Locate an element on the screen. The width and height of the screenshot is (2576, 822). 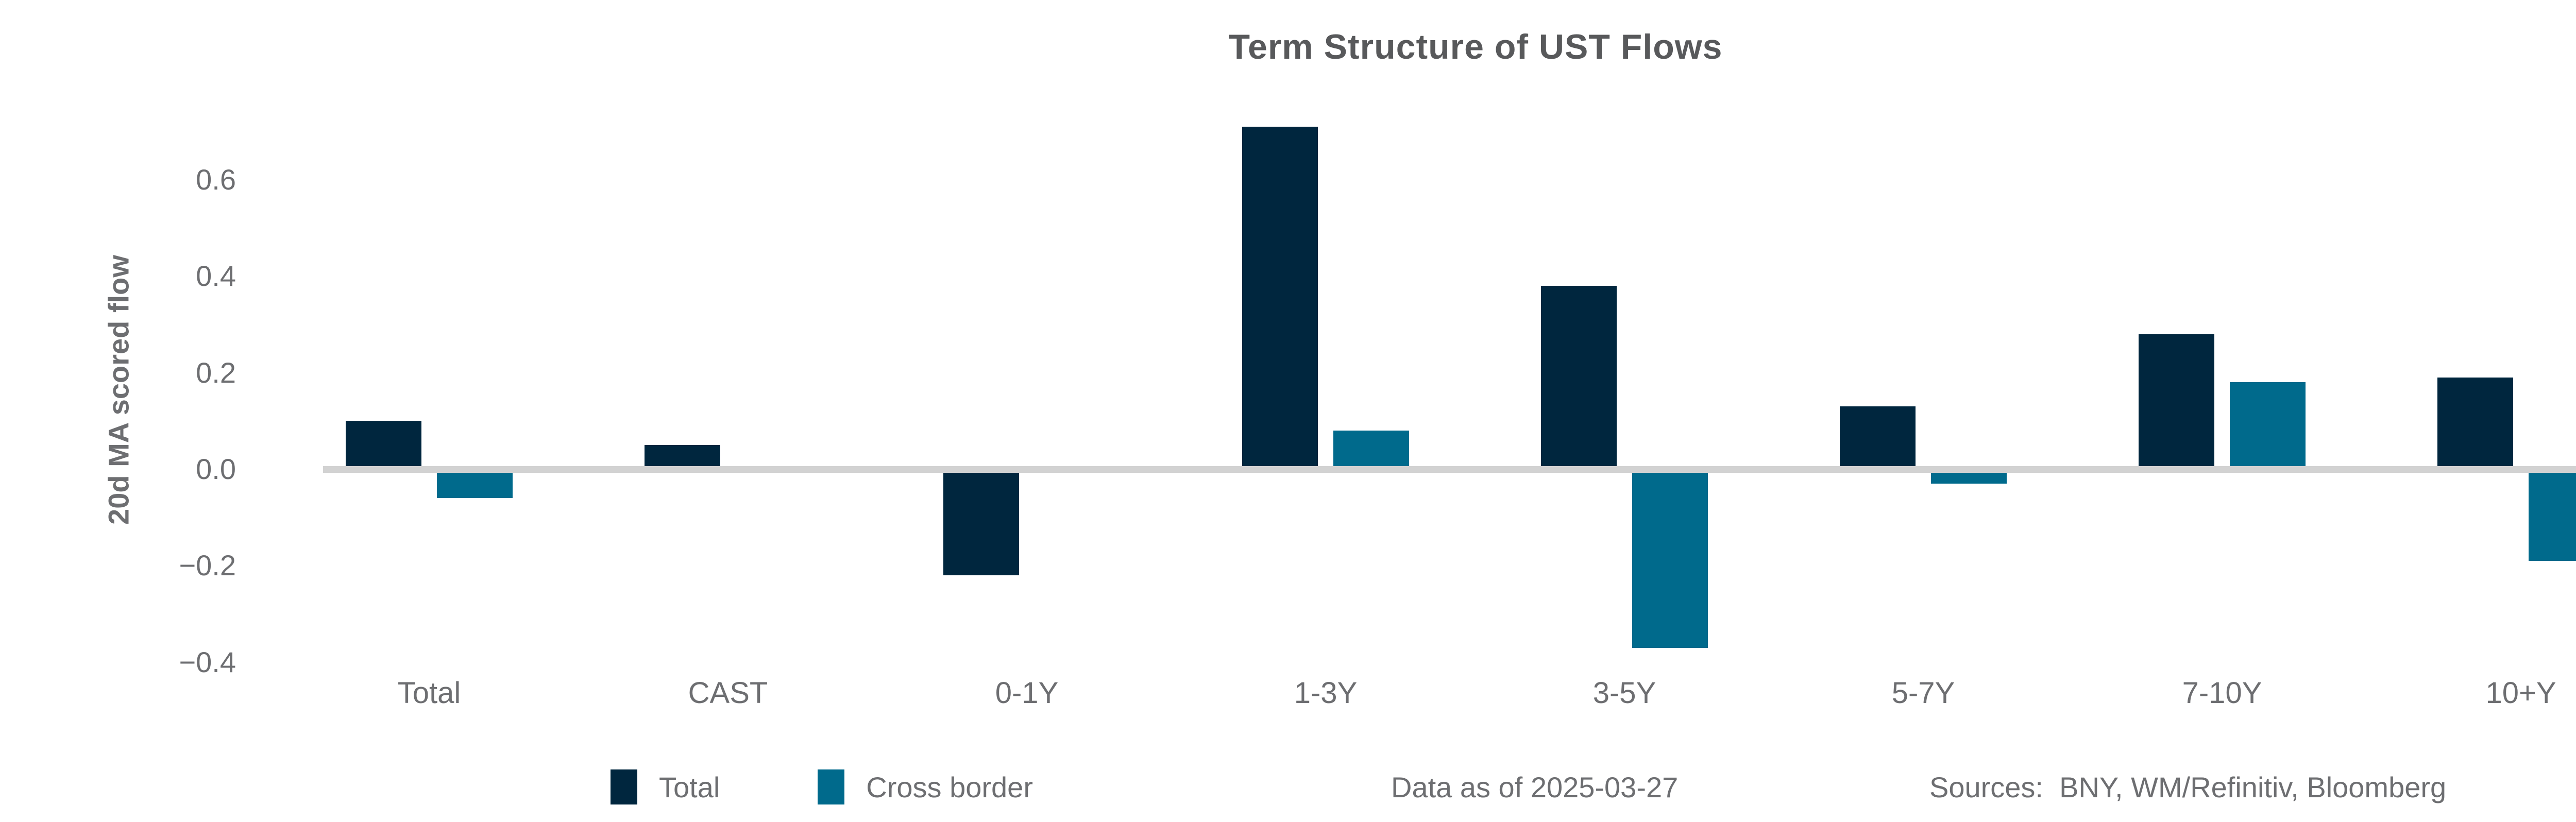
bar-cross-border-total is located at coordinates (475, 484).